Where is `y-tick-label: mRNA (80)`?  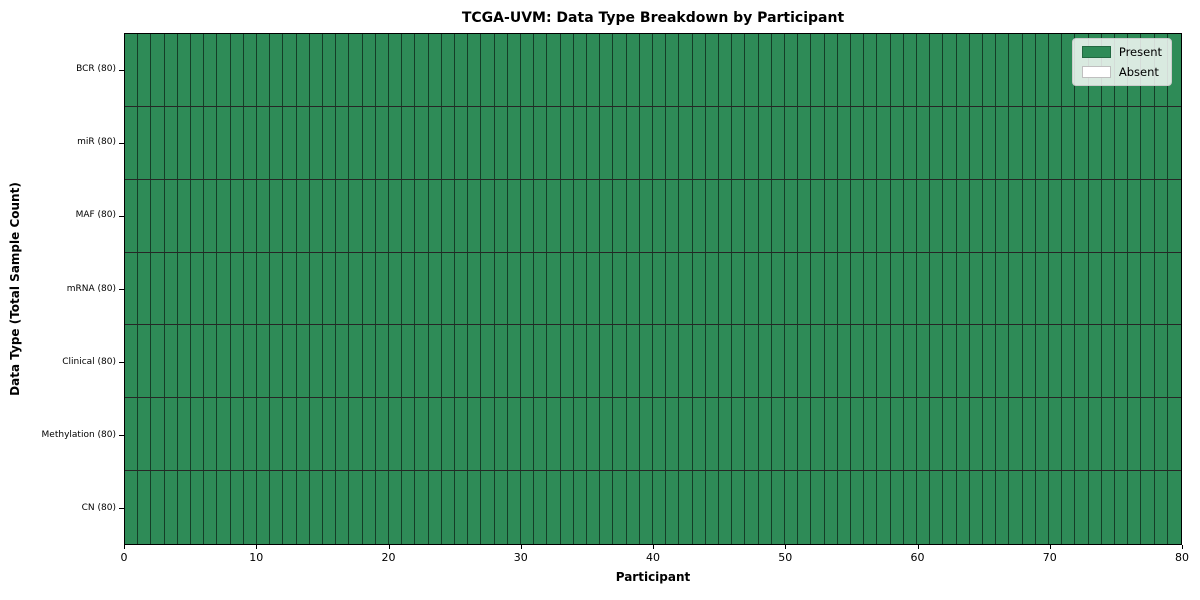 y-tick-label: mRNA (80) is located at coordinates (91, 288).